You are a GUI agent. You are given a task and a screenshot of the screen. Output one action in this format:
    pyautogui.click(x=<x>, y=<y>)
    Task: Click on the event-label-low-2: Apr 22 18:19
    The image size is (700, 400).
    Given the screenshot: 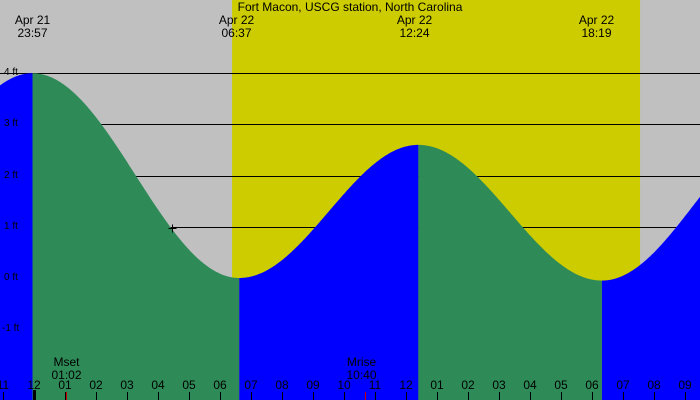 What is the action you would take?
    pyautogui.click(x=596, y=27)
    